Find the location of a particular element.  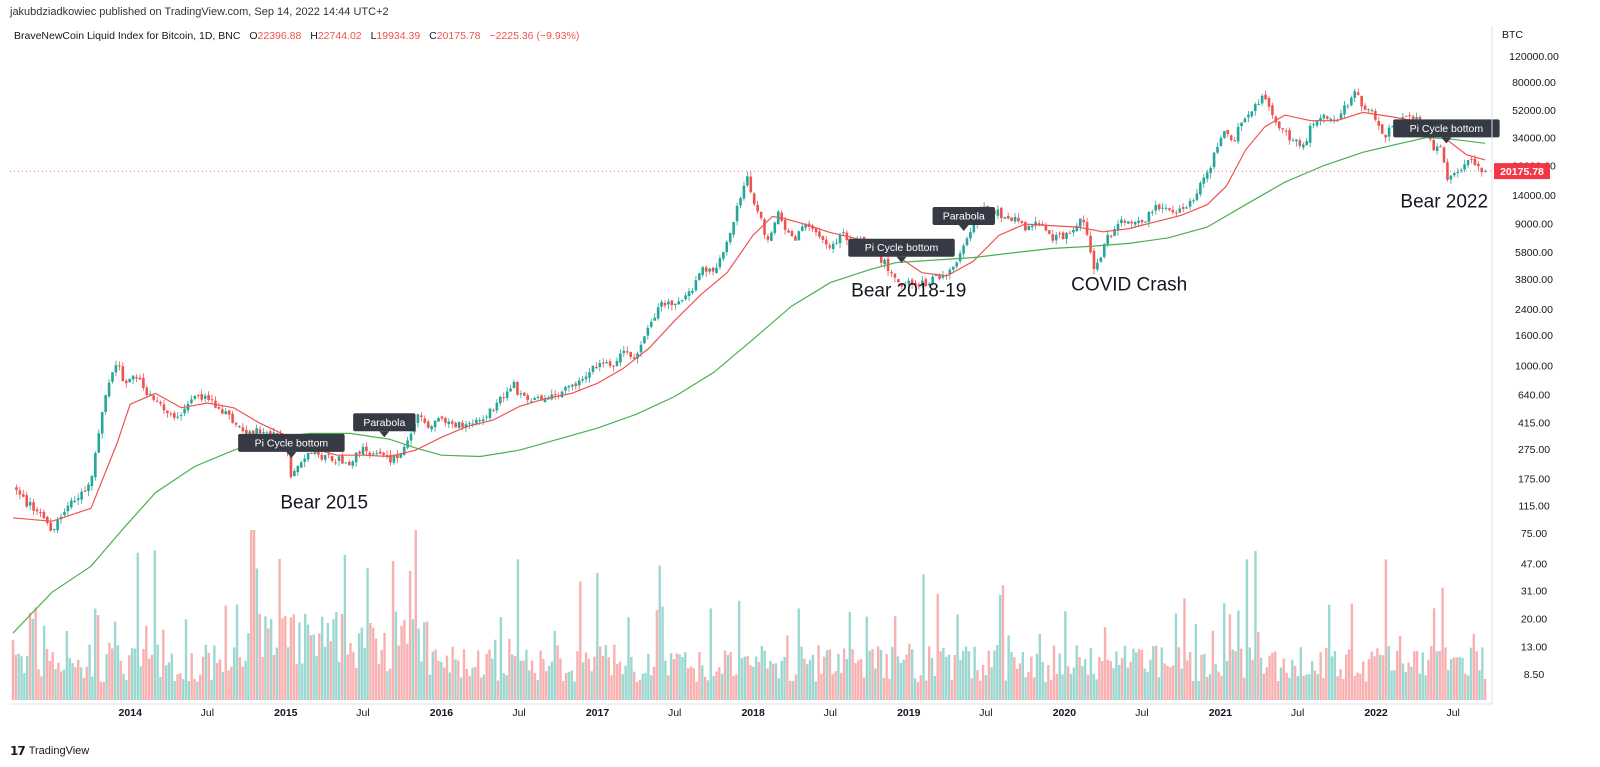

annotation-box is located at coordinates (901, 247).